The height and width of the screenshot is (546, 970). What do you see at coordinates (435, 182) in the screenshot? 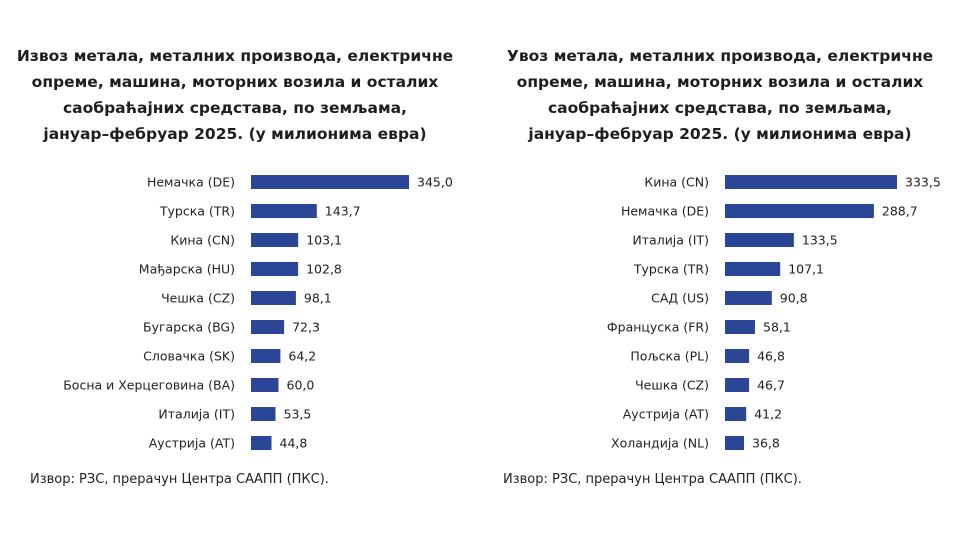
I see `export-value-label: 345,0` at bounding box center [435, 182].